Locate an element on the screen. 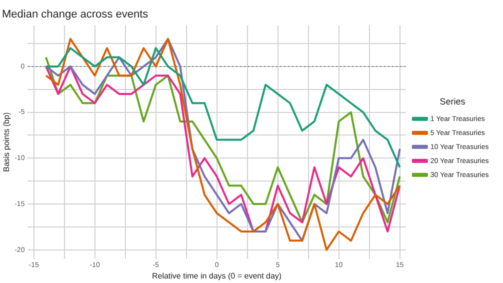  x-axis-title: Relative time in days (0 = event day) is located at coordinates (217, 275).